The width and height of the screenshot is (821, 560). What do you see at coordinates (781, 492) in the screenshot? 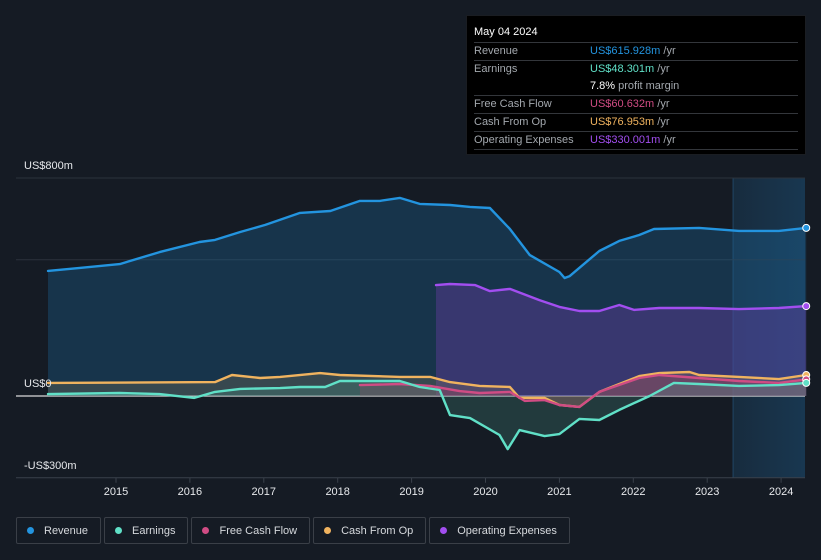
I see `x-tick-label: 2024` at bounding box center [781, 492].